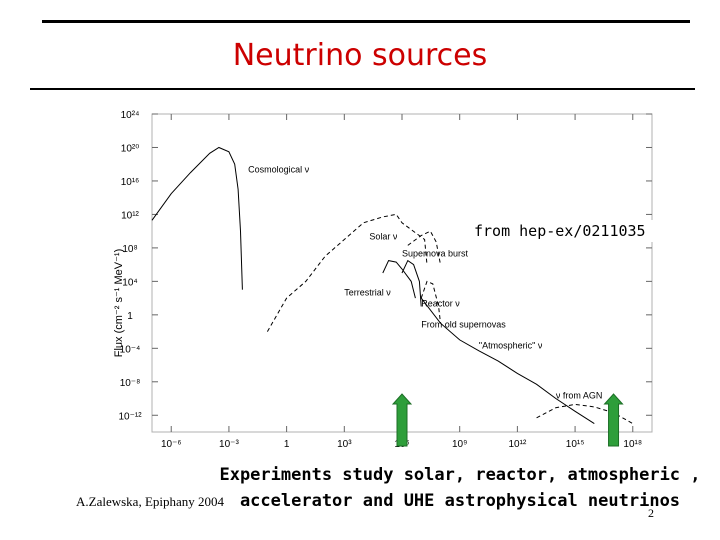 The height and width of the screenshot is (540, 720). I want to click on footer: A.Zalewska, Epiphany 2004, so click(150, 501).